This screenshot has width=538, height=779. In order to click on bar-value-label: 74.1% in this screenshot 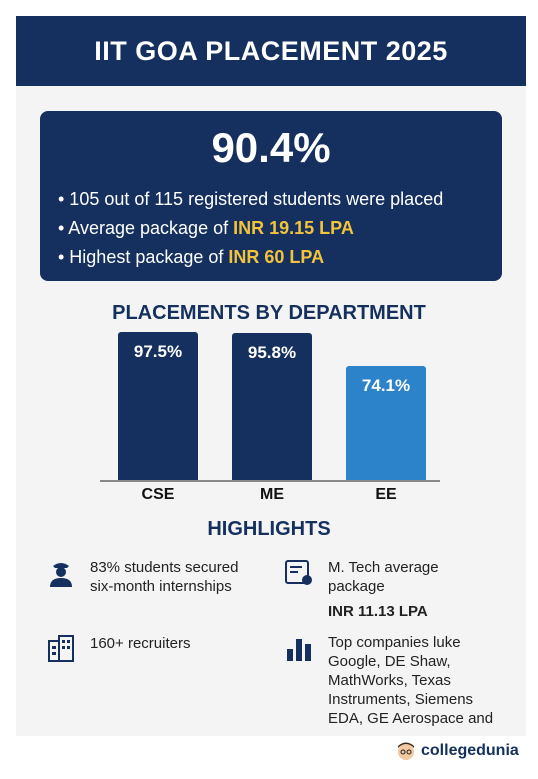, I will do `click(386, 385)`.